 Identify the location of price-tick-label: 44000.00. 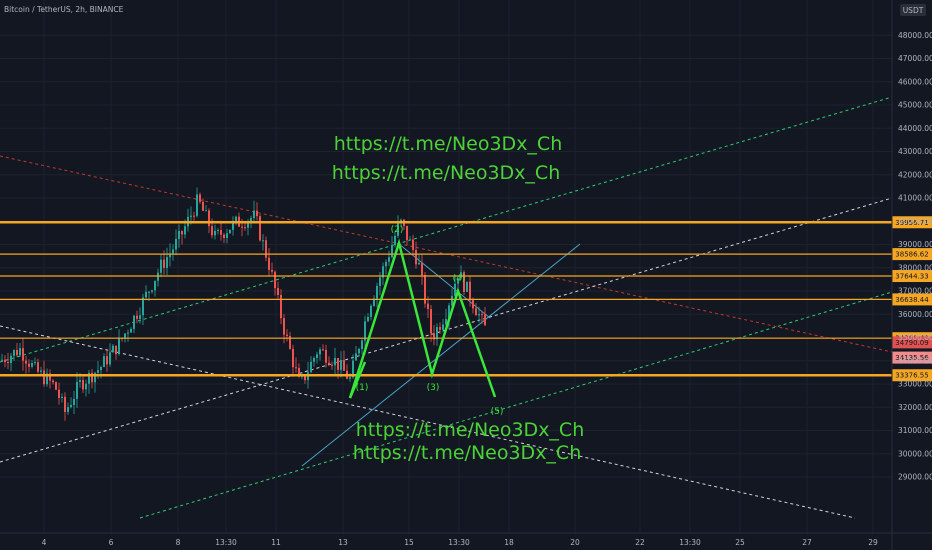
(915, 128).